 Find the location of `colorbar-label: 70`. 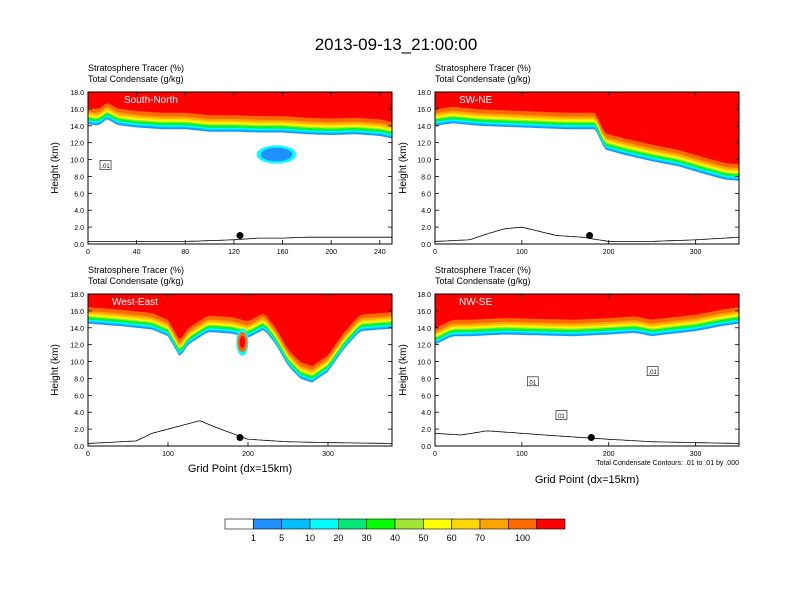

colorbar-label: 70 is located at coordinates (480, 538).